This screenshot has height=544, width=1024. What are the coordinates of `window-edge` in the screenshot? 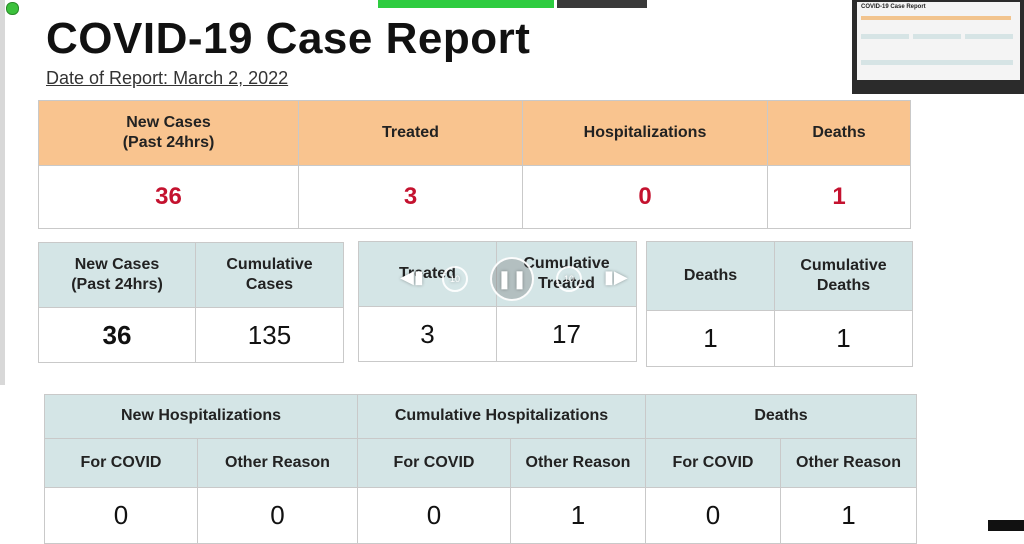 It's located at (2, 192).